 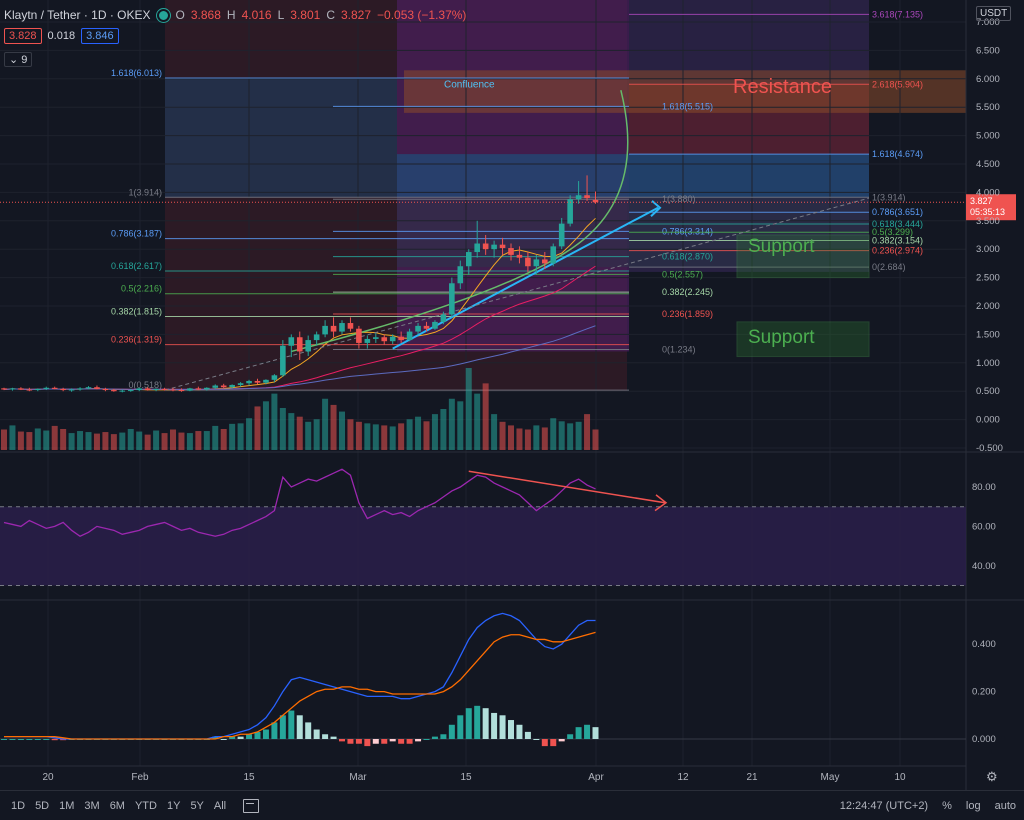 I want to click on ask-price: 3.846, so click(x=100, y=36).